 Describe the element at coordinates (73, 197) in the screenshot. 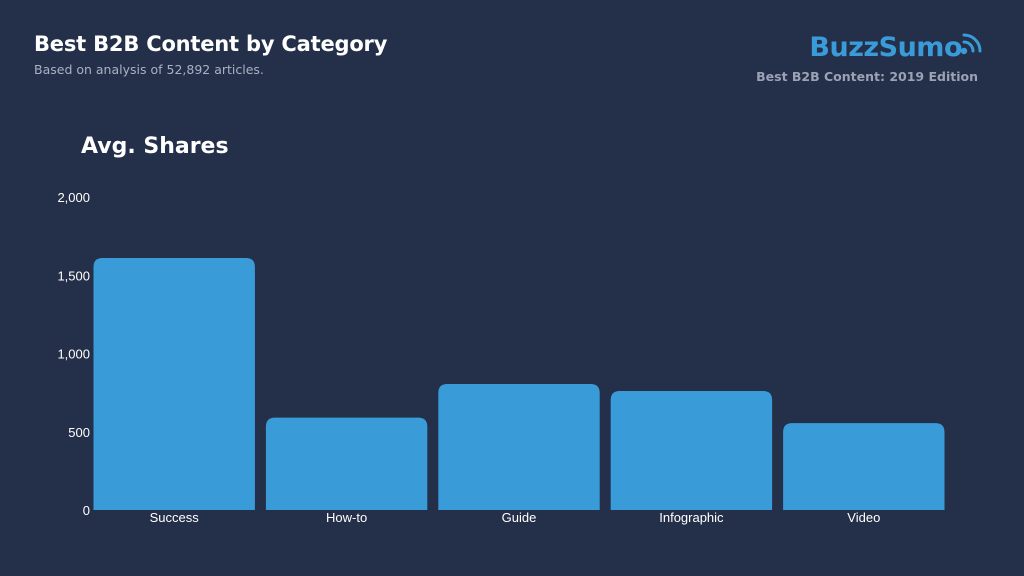

I see `y-tick-label: 2,000` at that location.